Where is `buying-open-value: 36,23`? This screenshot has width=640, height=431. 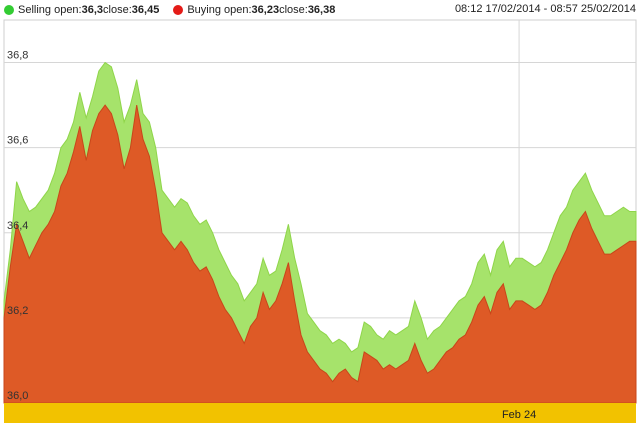
buying-open-value: 36,23 is located at coordinates (265, 10).